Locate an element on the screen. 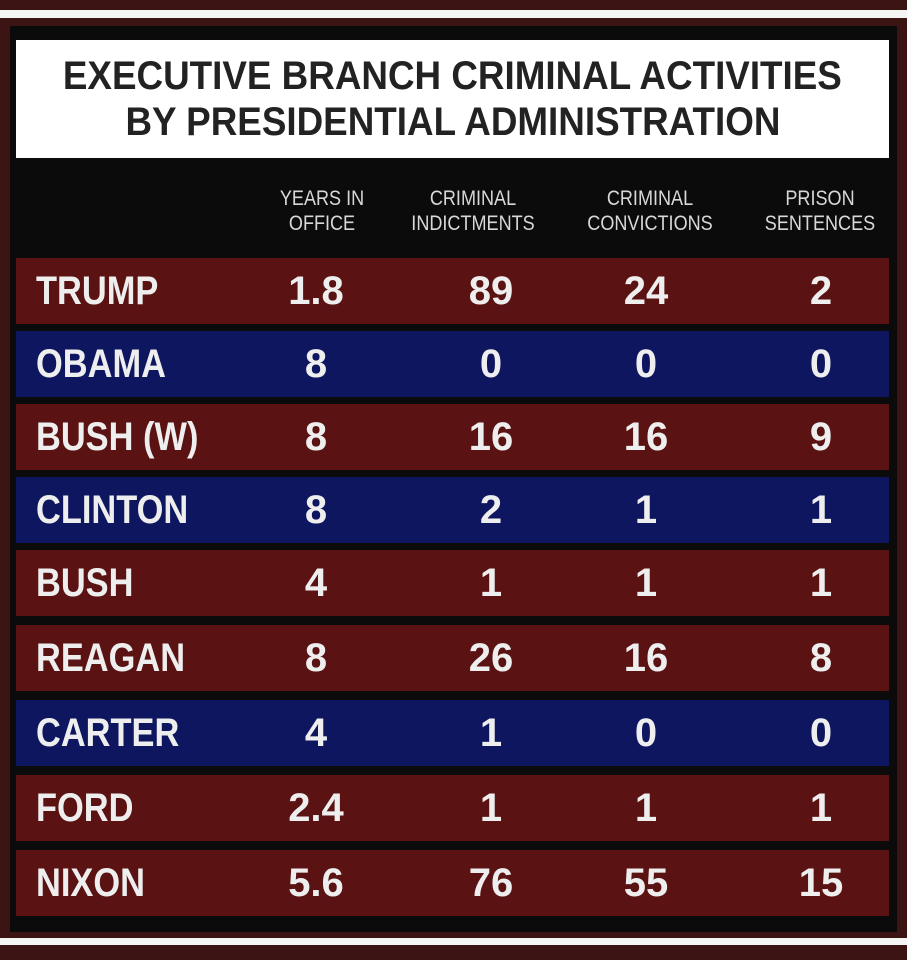  row-name: REAGAN is located at coordinates (111, 658).